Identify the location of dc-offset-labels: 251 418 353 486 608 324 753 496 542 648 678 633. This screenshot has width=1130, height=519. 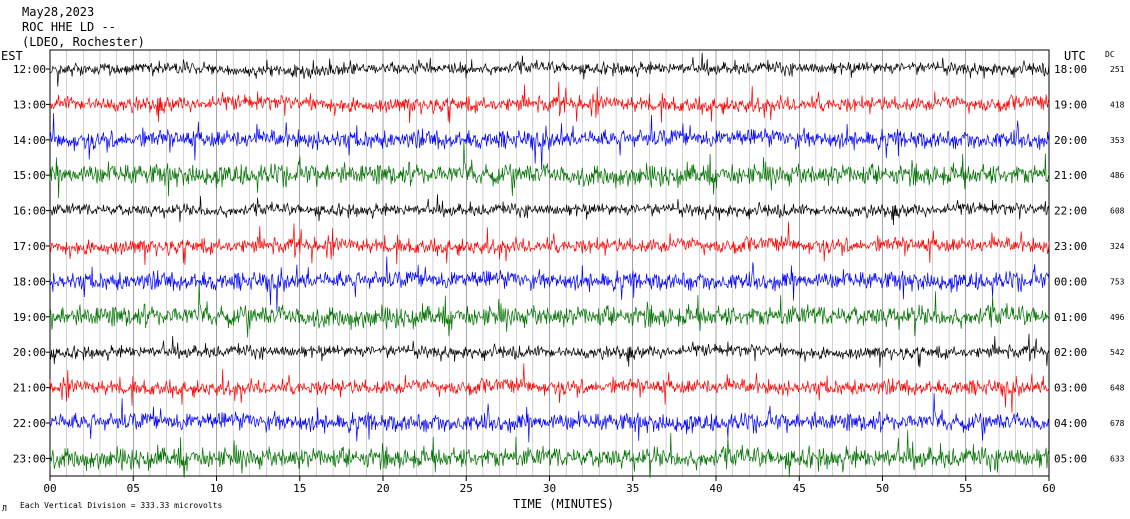
(1117, 264).